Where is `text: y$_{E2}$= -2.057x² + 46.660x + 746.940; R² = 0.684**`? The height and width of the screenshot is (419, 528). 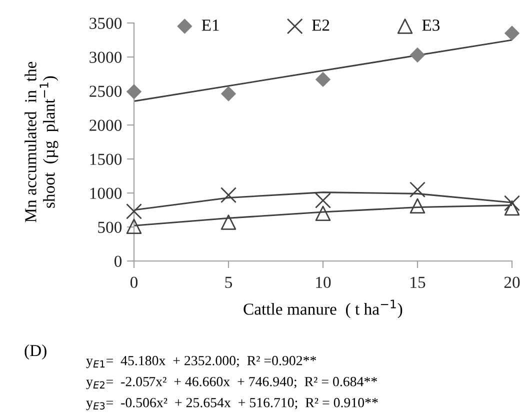
text: y$_{E2}$= -2.057x² + 46.660x + 746.940; R² = 0.684** is located at coordinates (231, 383).